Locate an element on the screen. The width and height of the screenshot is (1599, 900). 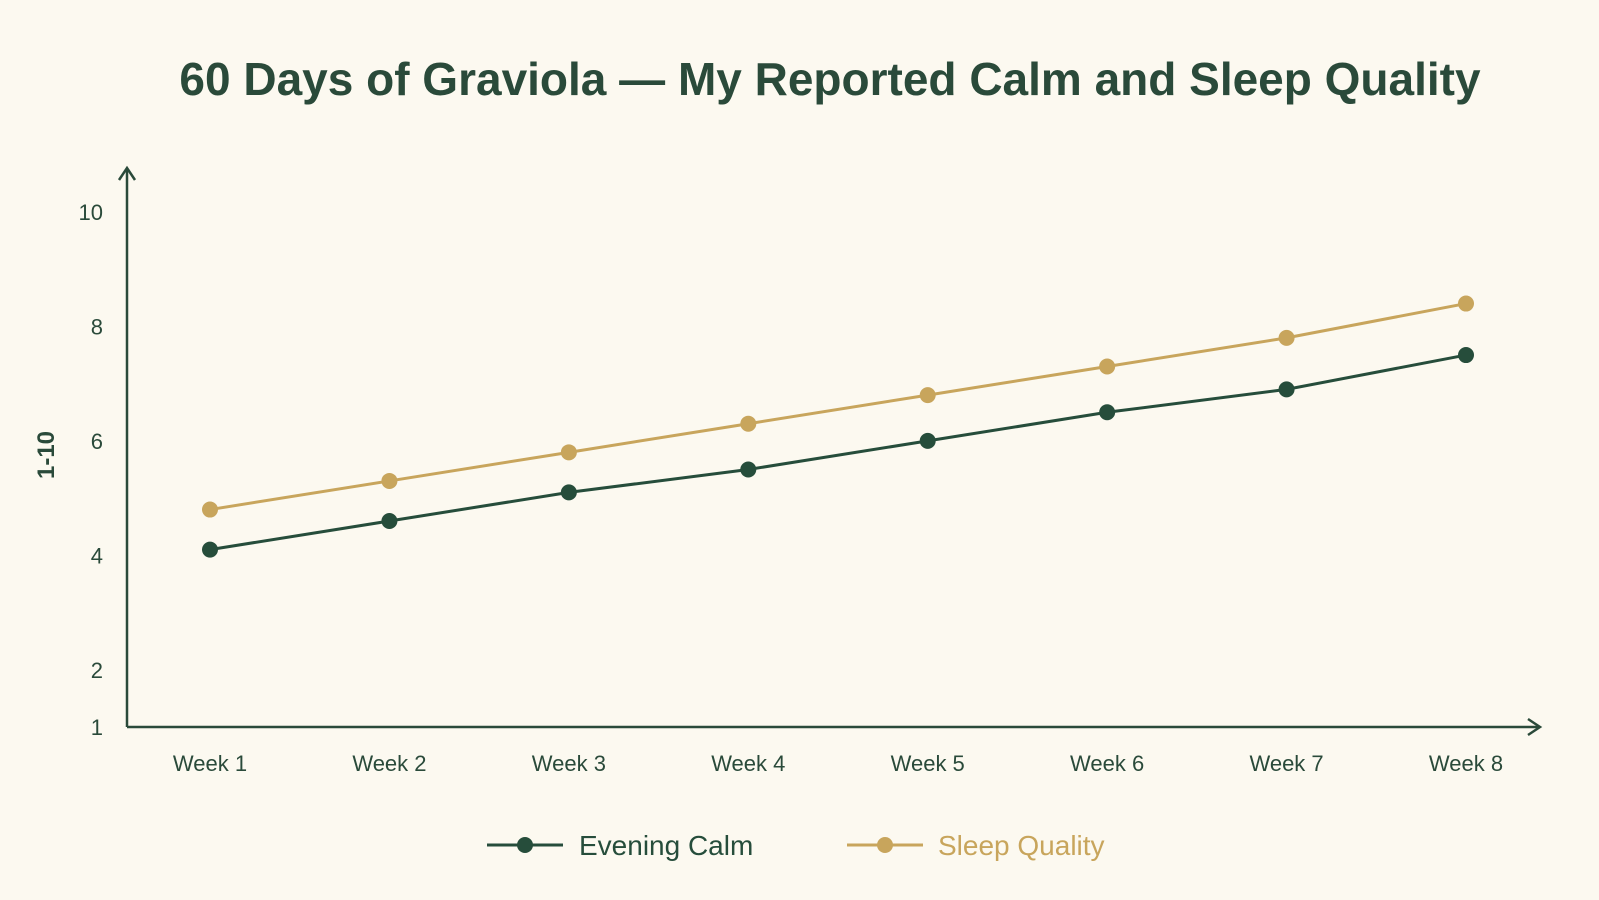
legend-item: Evening Calm is located at coordinates (620, 845).